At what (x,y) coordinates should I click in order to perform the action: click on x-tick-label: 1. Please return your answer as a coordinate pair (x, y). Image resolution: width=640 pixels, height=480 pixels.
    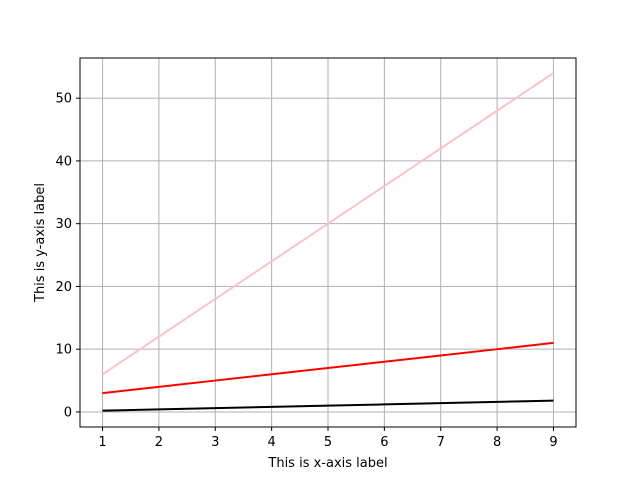
    Looking at the image, I should click on (102, 442).